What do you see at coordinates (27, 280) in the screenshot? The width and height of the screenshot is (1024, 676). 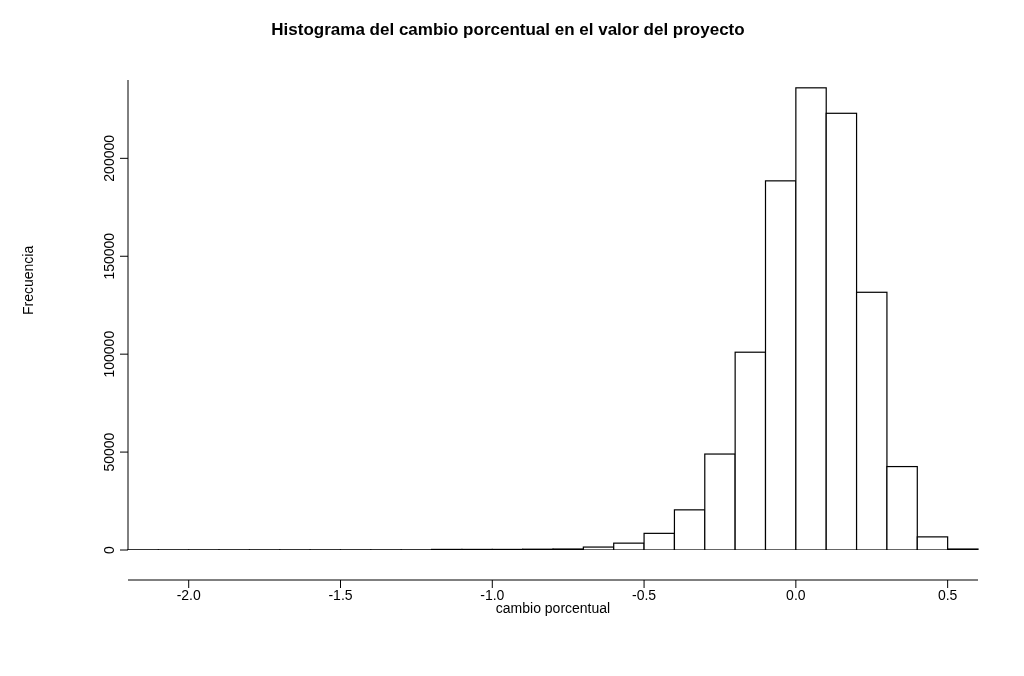 I see `y-axis-title: Frecuencia` at bounding box center [27, 280].